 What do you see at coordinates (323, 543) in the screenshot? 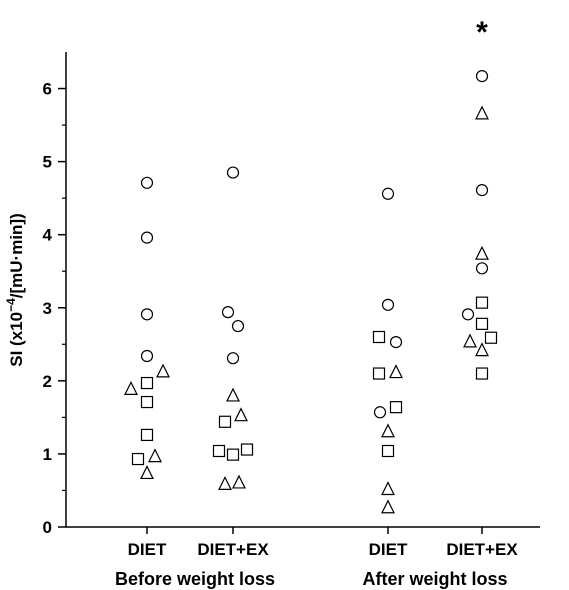
I see `x-category-labels: DIET DIET+EX DIET DIET+EX` at bounding box center [323, 543].